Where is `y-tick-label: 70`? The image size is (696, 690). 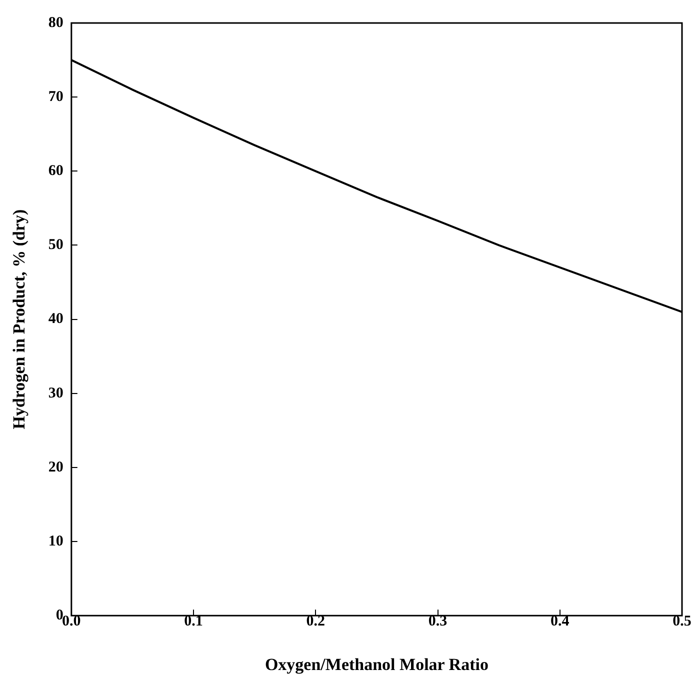
y-tick-label: 70 is located at coordinates (56, 96).